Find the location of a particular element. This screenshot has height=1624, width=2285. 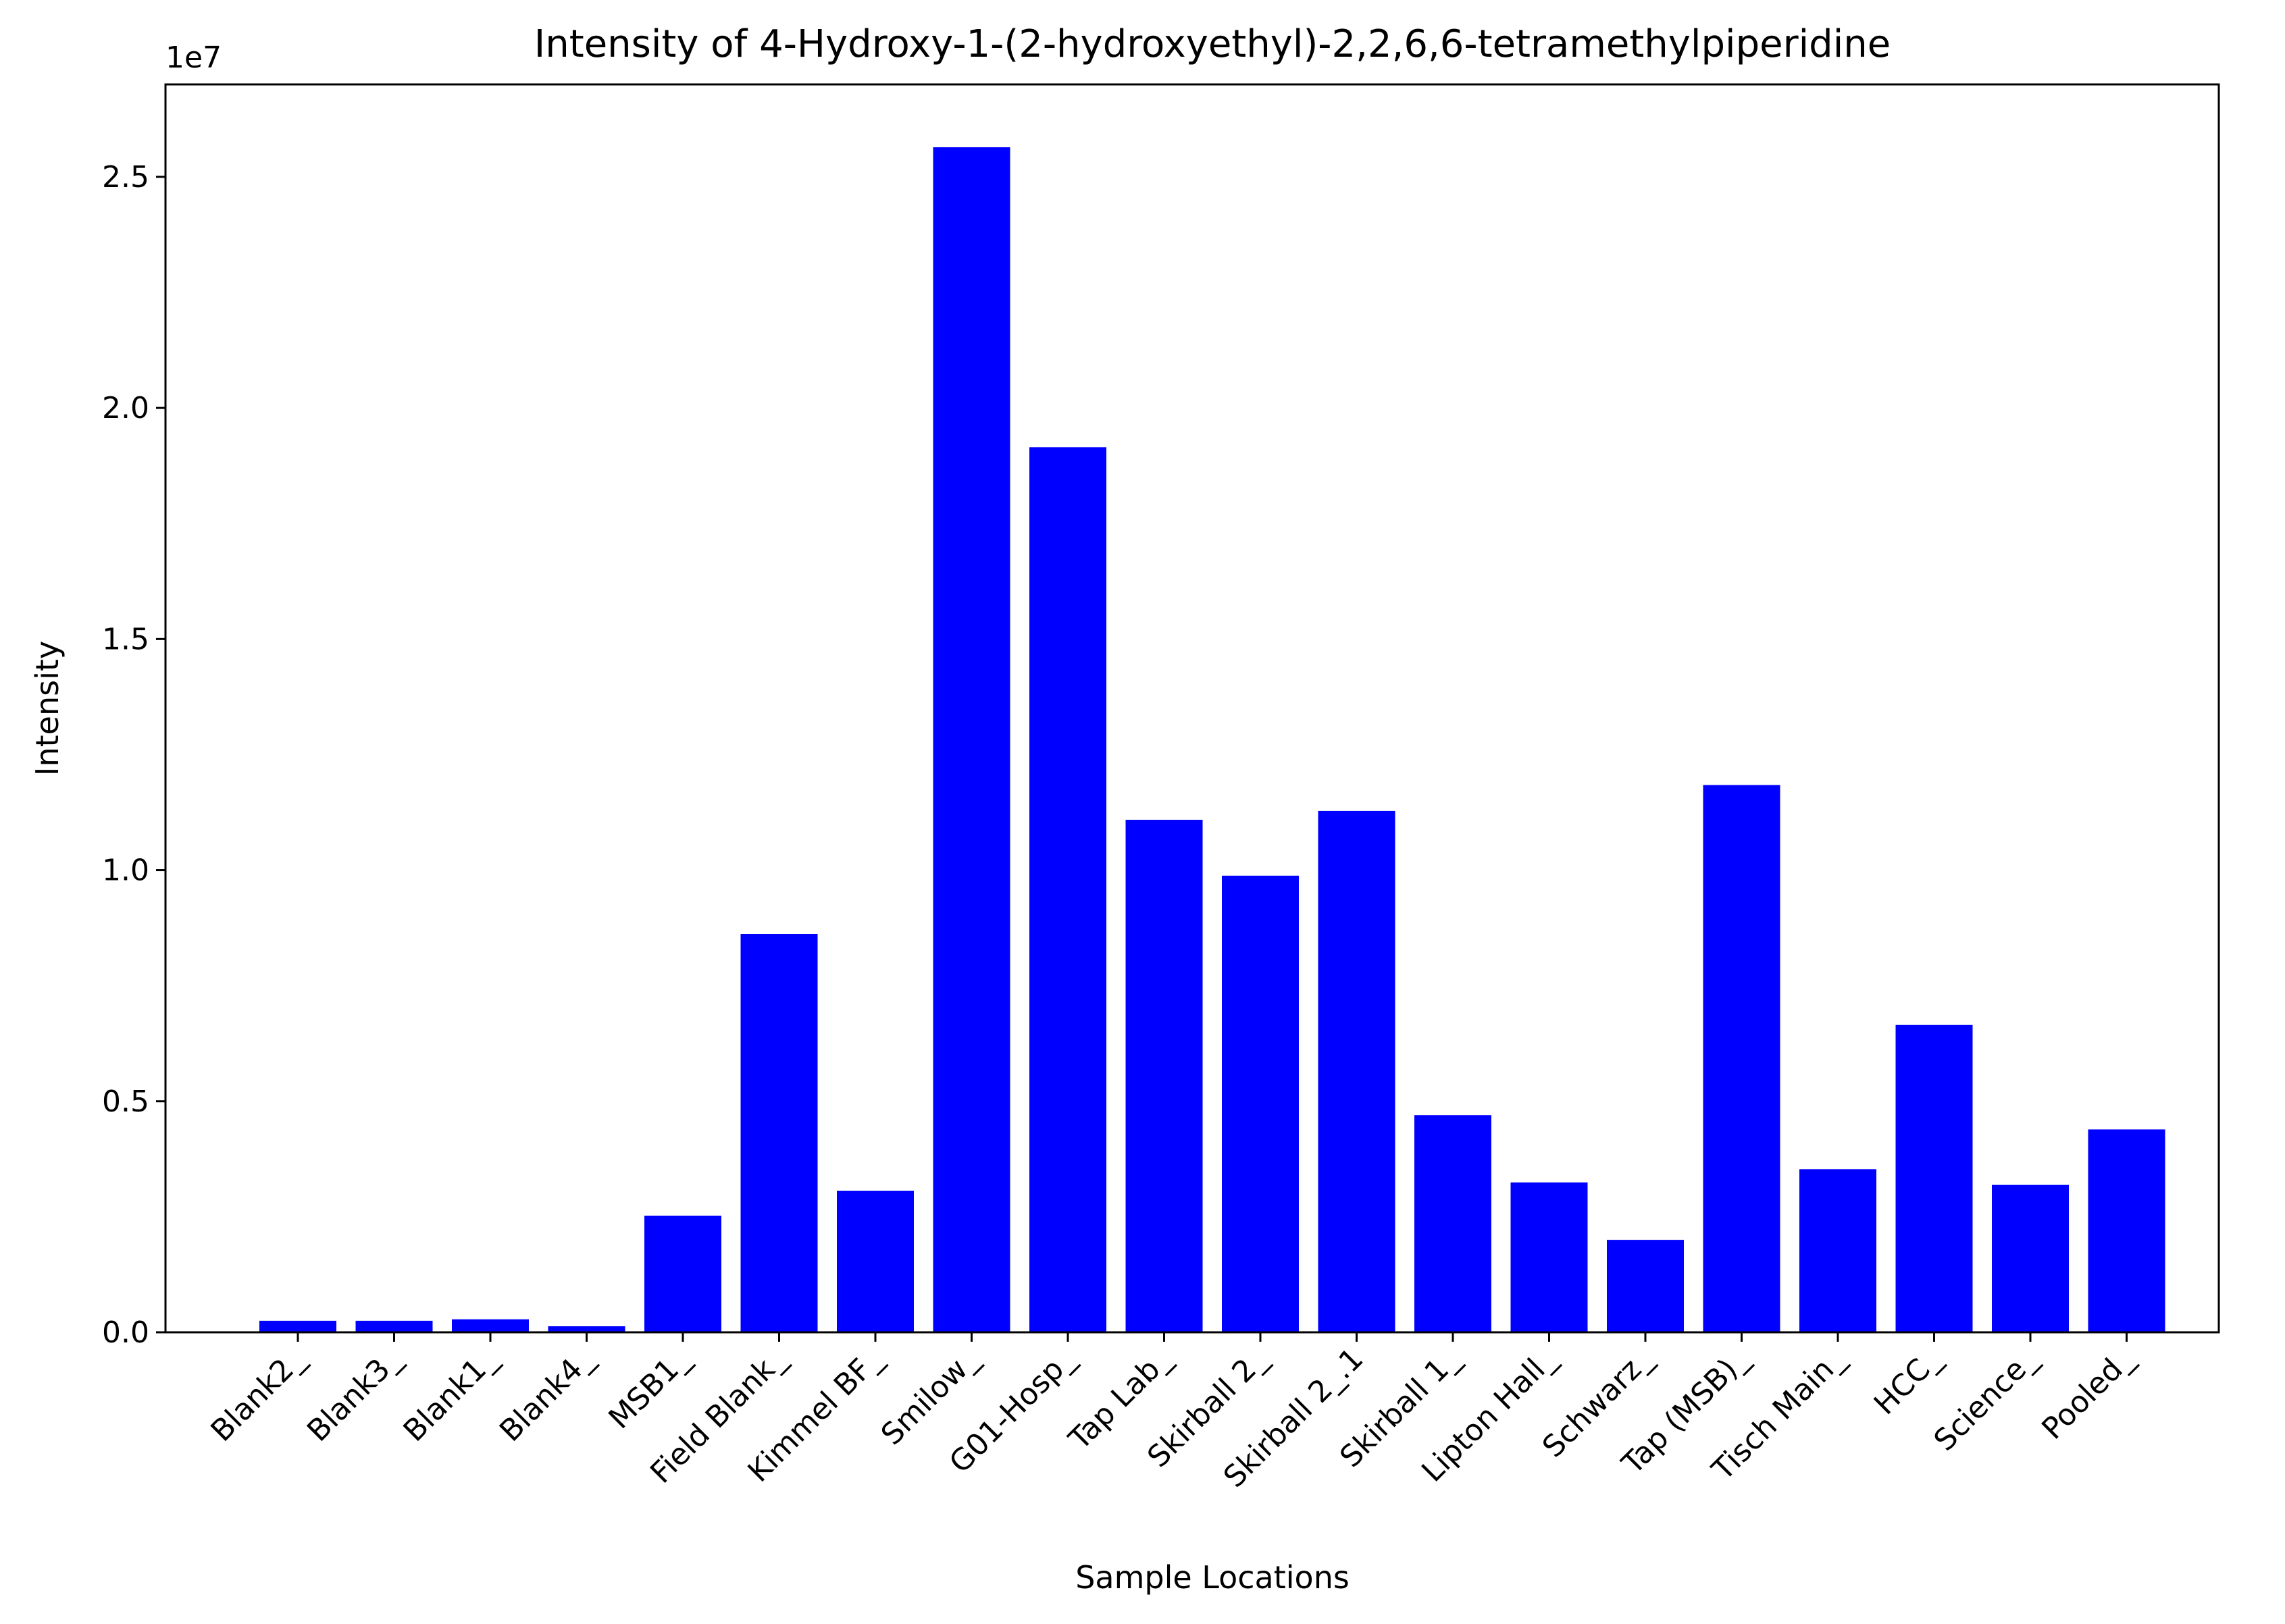

y-tick-label: 2.0 is located at coordinates (125, 408).